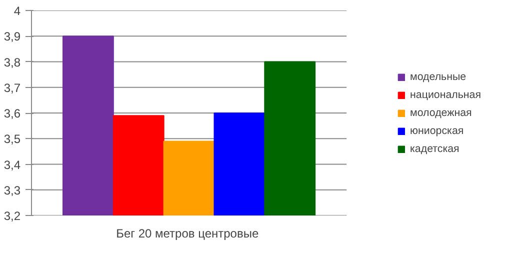 The height and width of the screenshot is (275, 520). What do you see at coordinates (12, 113) in the screenshot?
I see `y-tick-label: 3,6` at bounding box center [12, 113].